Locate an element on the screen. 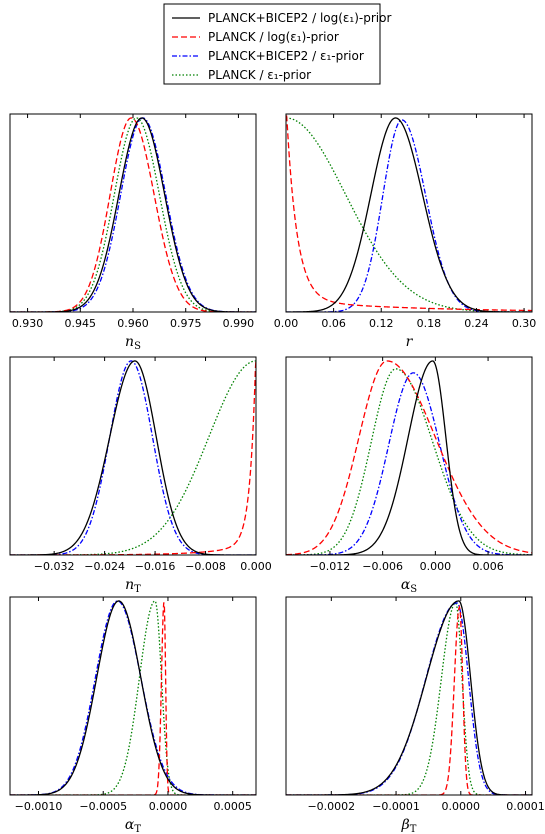 Image resolution: width=545 pixels, height=834 pixels. x-tick-label: 0.990 is located at coordinates (239, 323).